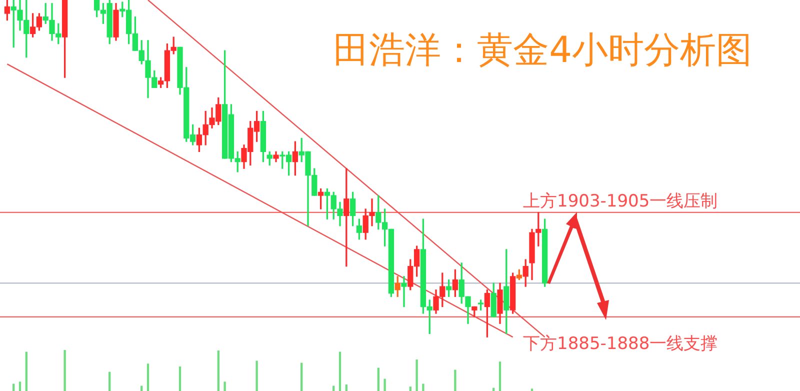 The image size is (800, 391). What do you see at coordinates (620, 344) in the screenshot?
I see `ref-line-label: 下方1885-1888一线支撑` at bounding box center [620, 344].